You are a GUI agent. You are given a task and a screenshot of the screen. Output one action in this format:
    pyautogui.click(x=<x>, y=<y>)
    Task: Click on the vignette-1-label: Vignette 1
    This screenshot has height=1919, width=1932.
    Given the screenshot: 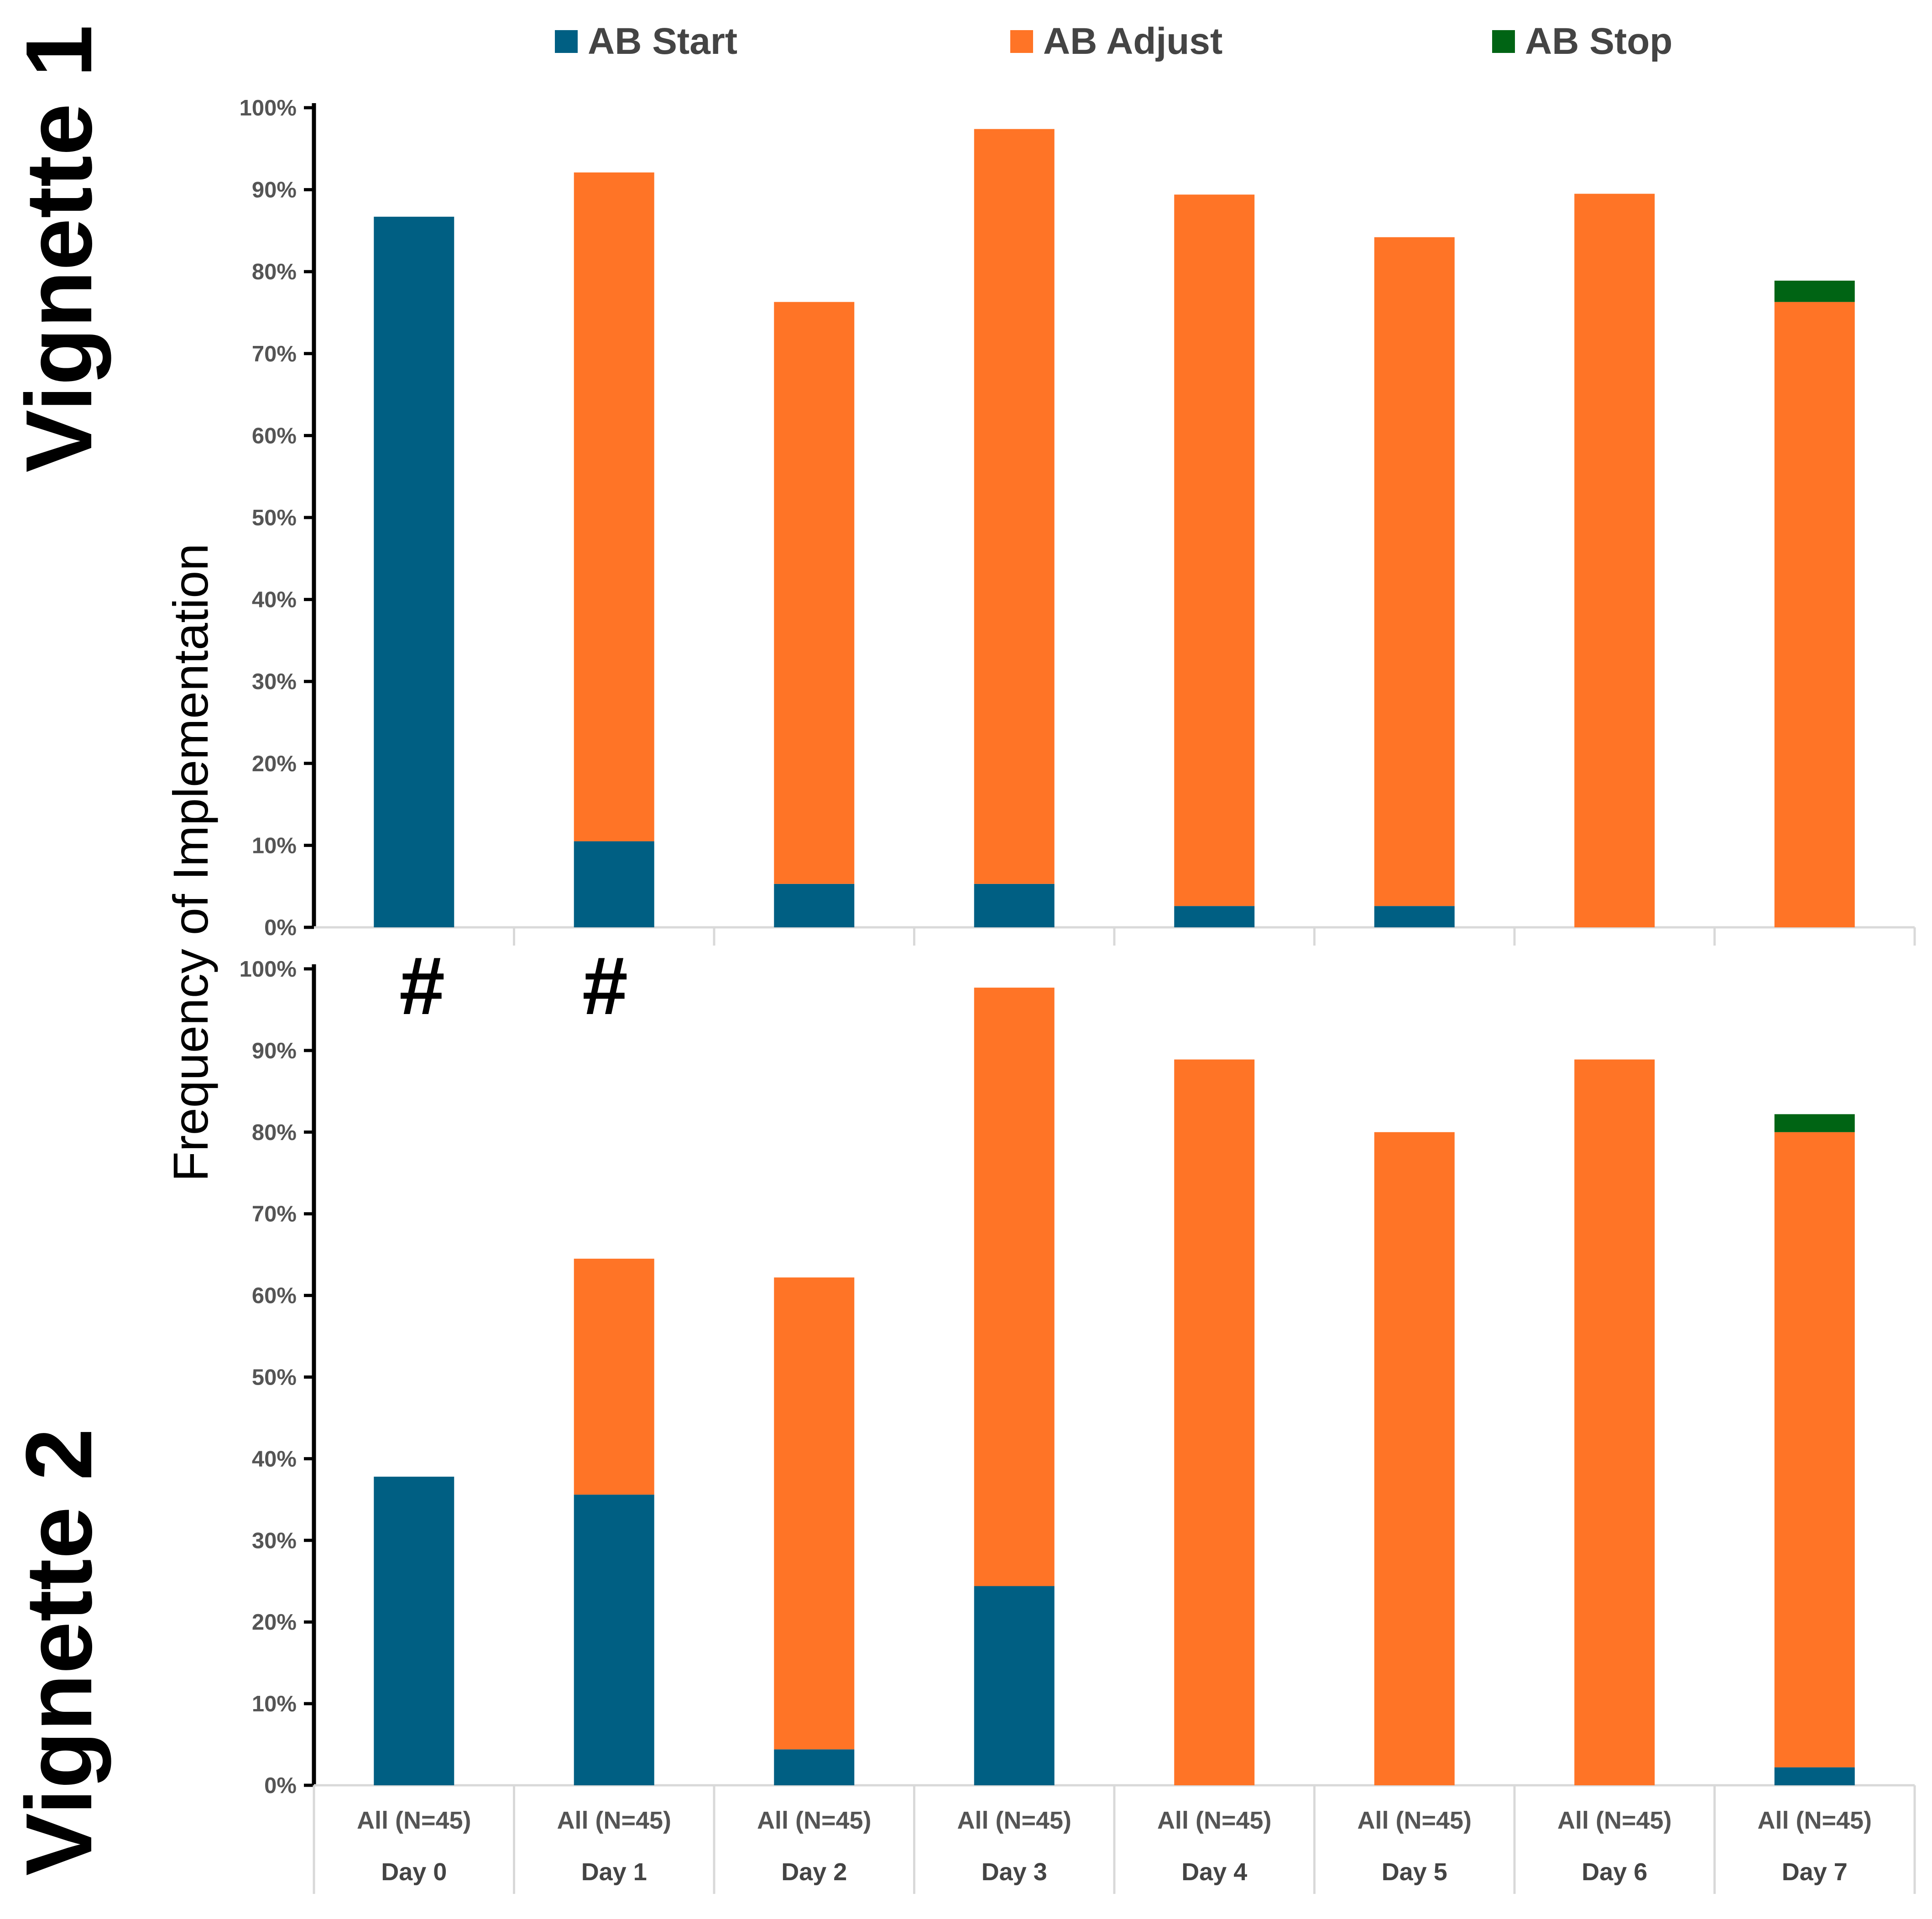 What is the action you would take?
    pyautogui.click(x=58, y=249)
    